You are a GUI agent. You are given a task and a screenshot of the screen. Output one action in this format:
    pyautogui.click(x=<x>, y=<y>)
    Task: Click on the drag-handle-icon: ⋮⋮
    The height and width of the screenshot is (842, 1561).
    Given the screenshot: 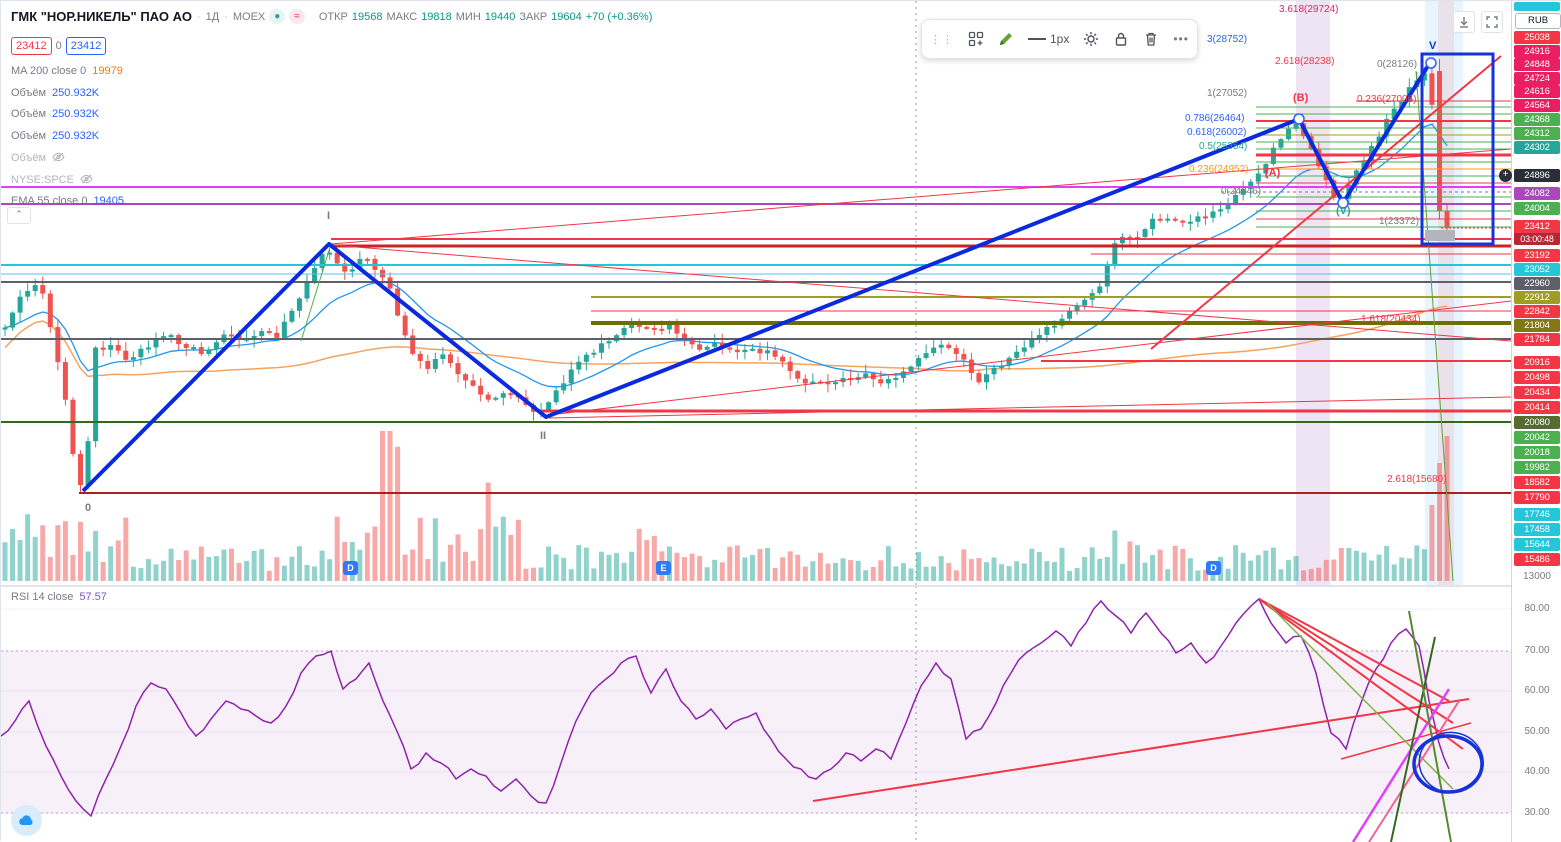 What is the action you would take?
    pyautogui.click(x=942, y=39)
    